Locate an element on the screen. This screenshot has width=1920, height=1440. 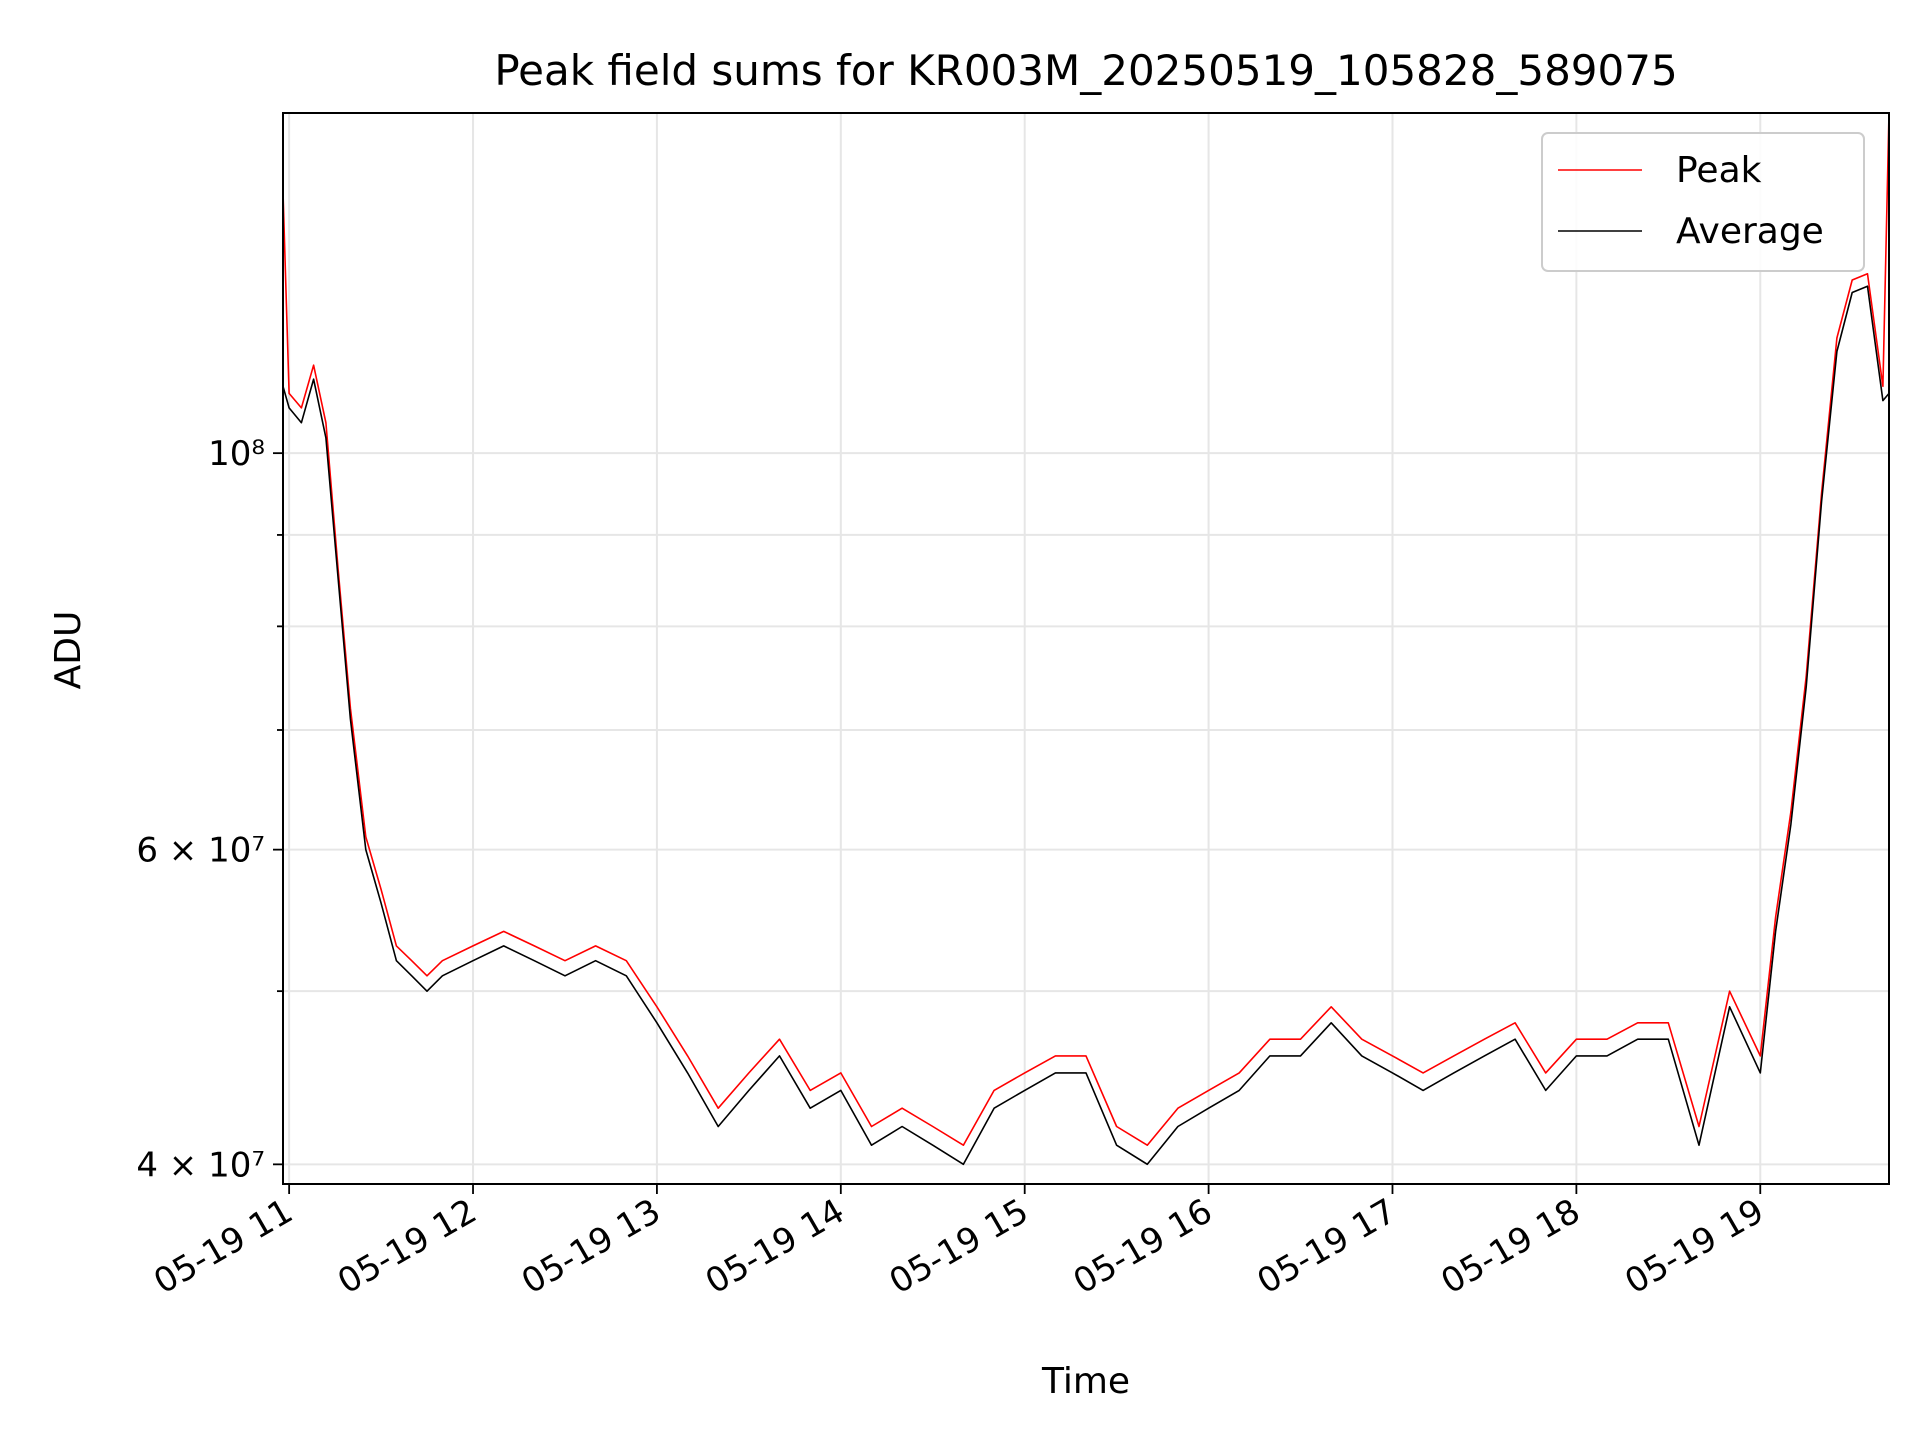
x-tick-label: 05-19 14 is located at coordinates (775, 1246).